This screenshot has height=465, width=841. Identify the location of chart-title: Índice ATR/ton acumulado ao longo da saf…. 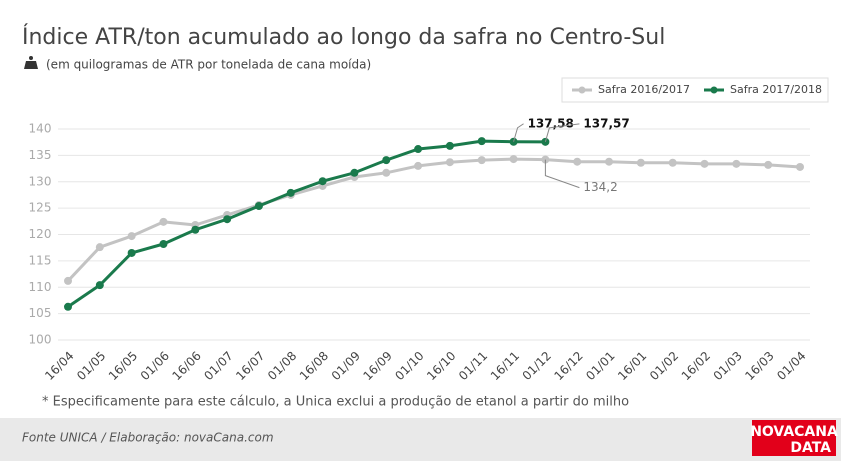
(343, 37).